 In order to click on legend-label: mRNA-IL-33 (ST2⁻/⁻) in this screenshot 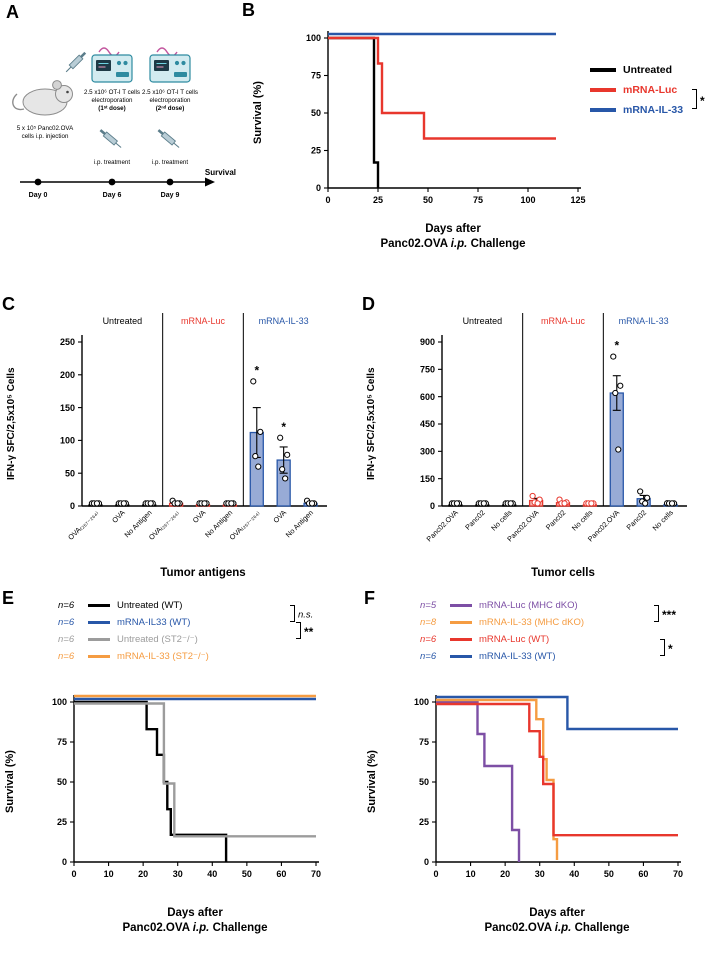, I will do `click(163, 656)`.